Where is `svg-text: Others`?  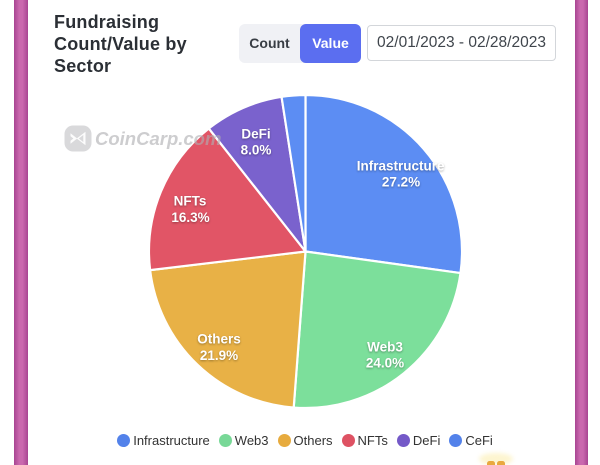 svg-text: Others is located at coordinates (219, 339).